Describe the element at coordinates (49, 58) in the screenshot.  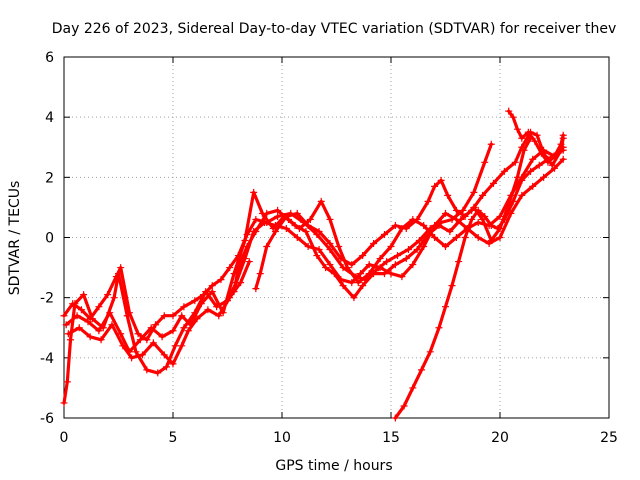
I see `y-tick-label: 6` at that location.